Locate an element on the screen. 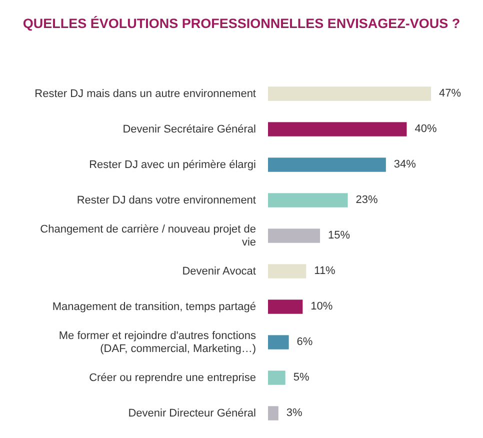  data-label: 5% is located at coordinates (301, 378).